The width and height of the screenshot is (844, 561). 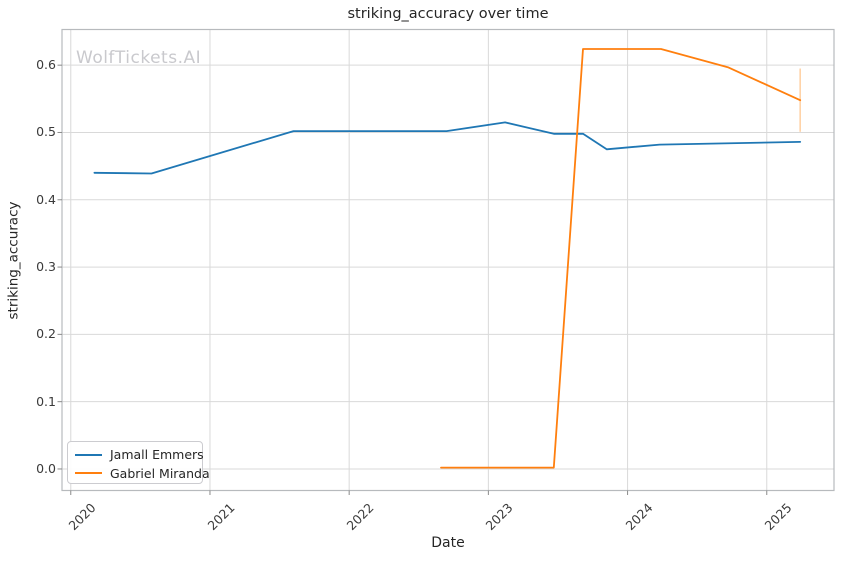 What do you see at coordinates (160, 473) in the screenshot?
I see `legend-label-gabriel-miranda: Gabriel Miranda` at bounding box center [160, 473].